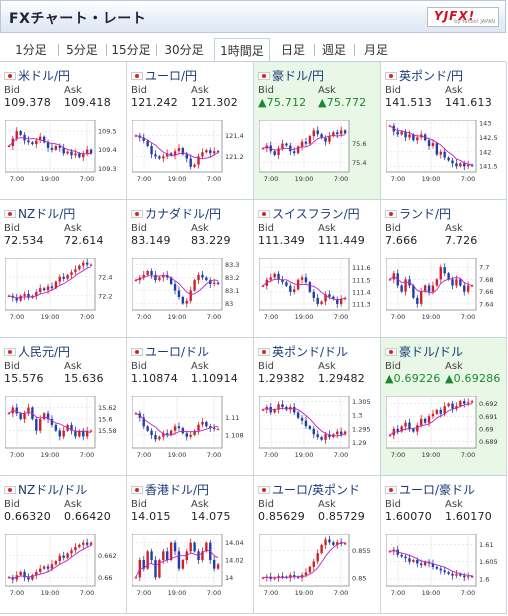 This screenshot has height=616, width=508. Describe the element at coordinates (309, 213) in the screenshot. I see `pair-name: スイスフラン/円` at that location.